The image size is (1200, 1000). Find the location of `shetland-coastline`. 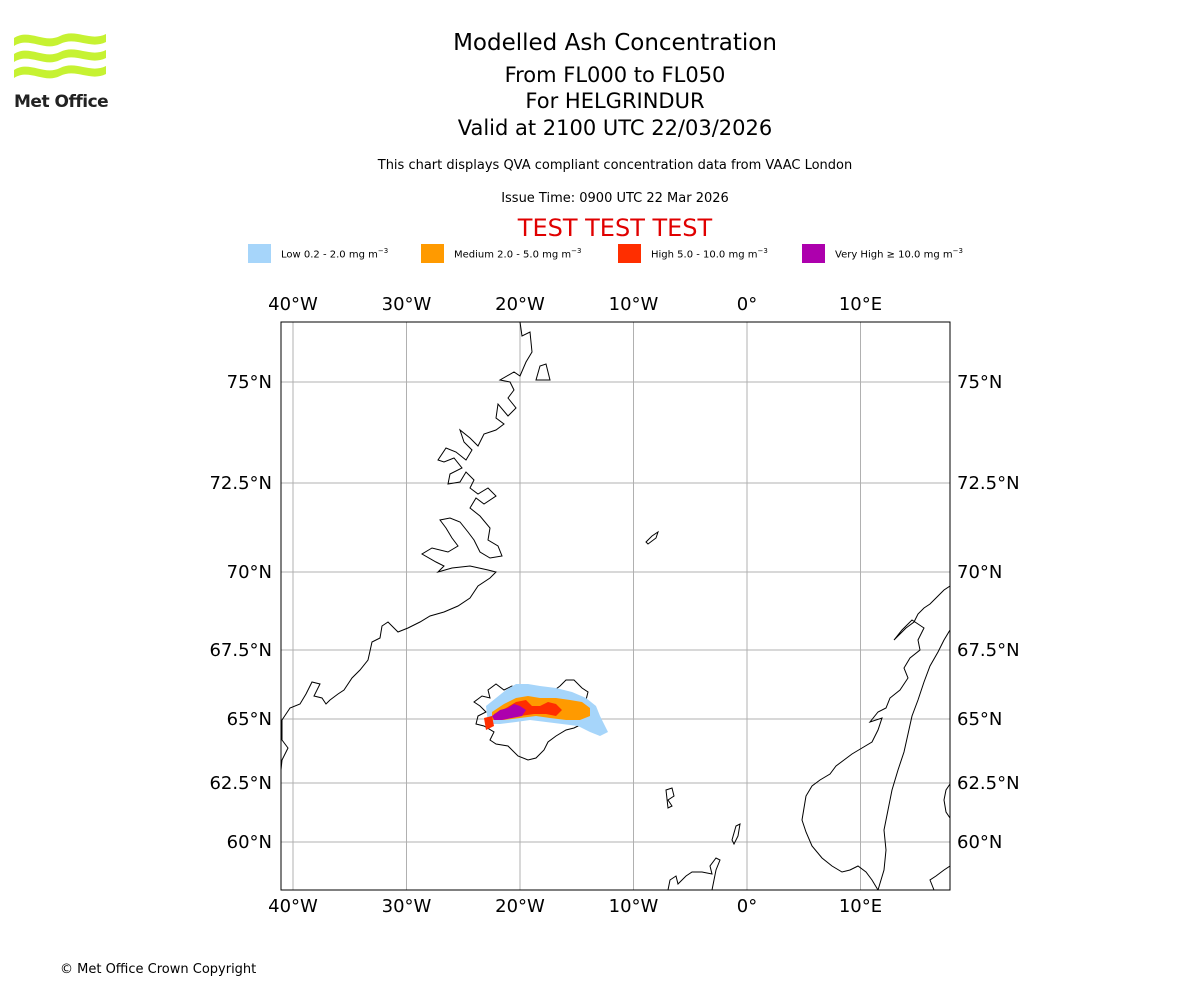

shetland-coastline is located at coordinates (736, 834).